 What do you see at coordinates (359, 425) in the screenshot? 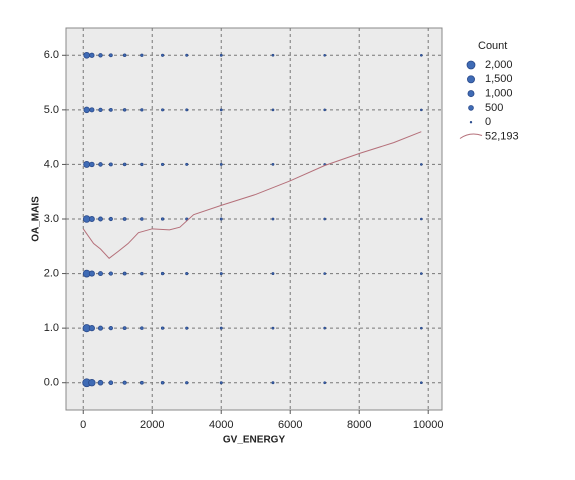
I see `x-tick-label: 8000` at bounding box center [359, 425].